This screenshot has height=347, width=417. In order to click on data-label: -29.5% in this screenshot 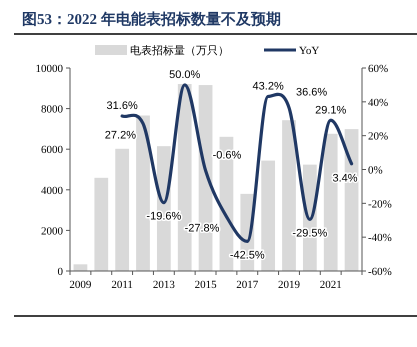, I will do `click(310, 233)`.